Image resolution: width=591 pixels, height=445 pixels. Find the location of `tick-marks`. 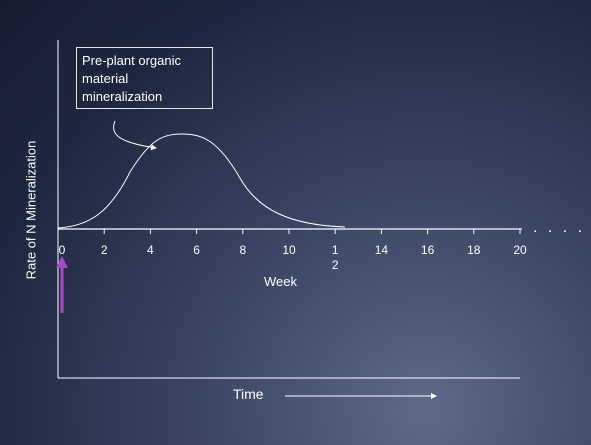

tick-marks is located at coordinates (289, 231).